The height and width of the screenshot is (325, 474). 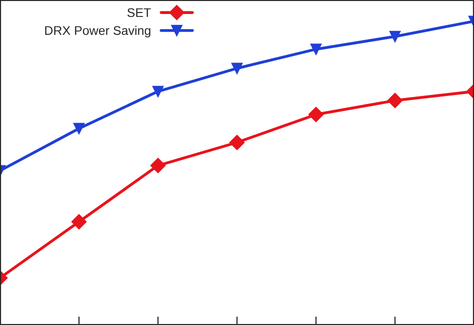 I want to click on legend-label: SET, so click(x=139, y=13).